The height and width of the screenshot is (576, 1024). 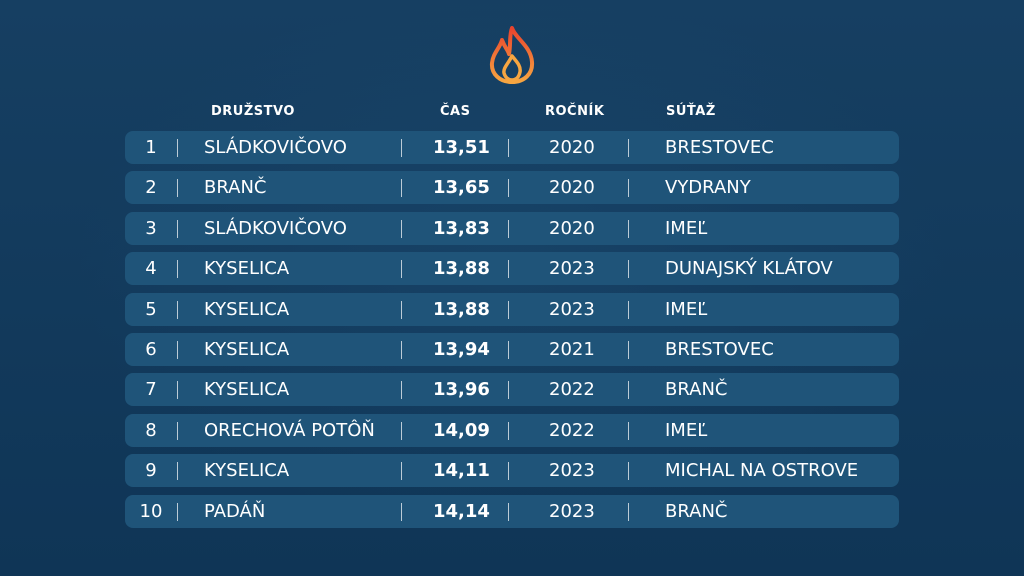 What do you see at coordinates (455, 111) in the screenshot?
I see `column-header-time: ČAS` at bounding box center [455, 111].